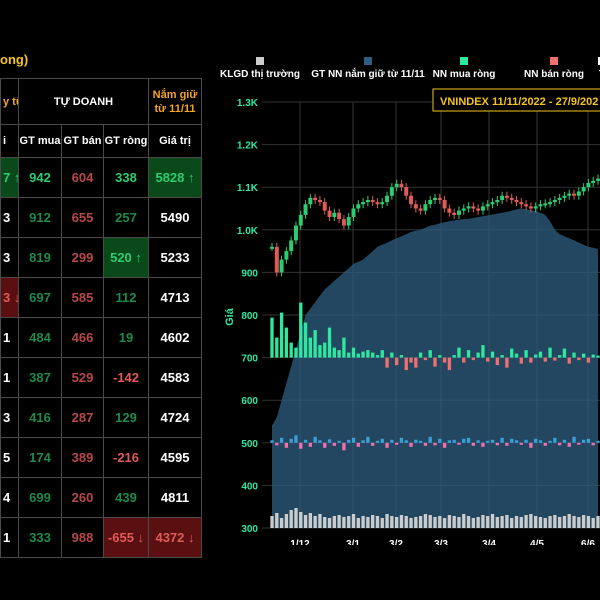  I want to click on cell-value: 5233, so click(175, 257).